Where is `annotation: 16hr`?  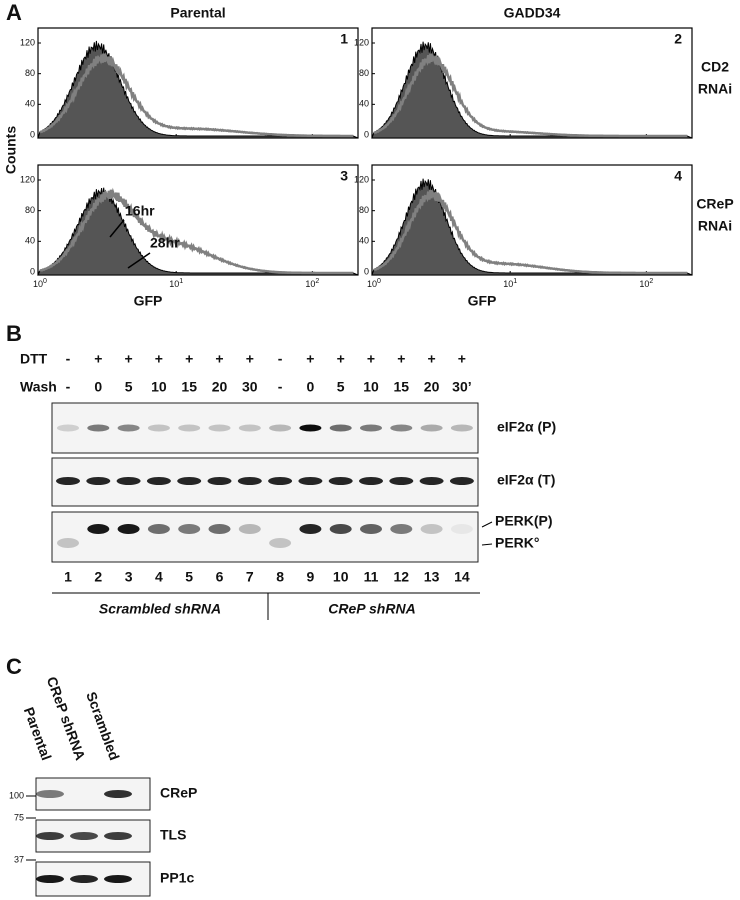 annotation: 16hr is located at coordinates (140, 211).